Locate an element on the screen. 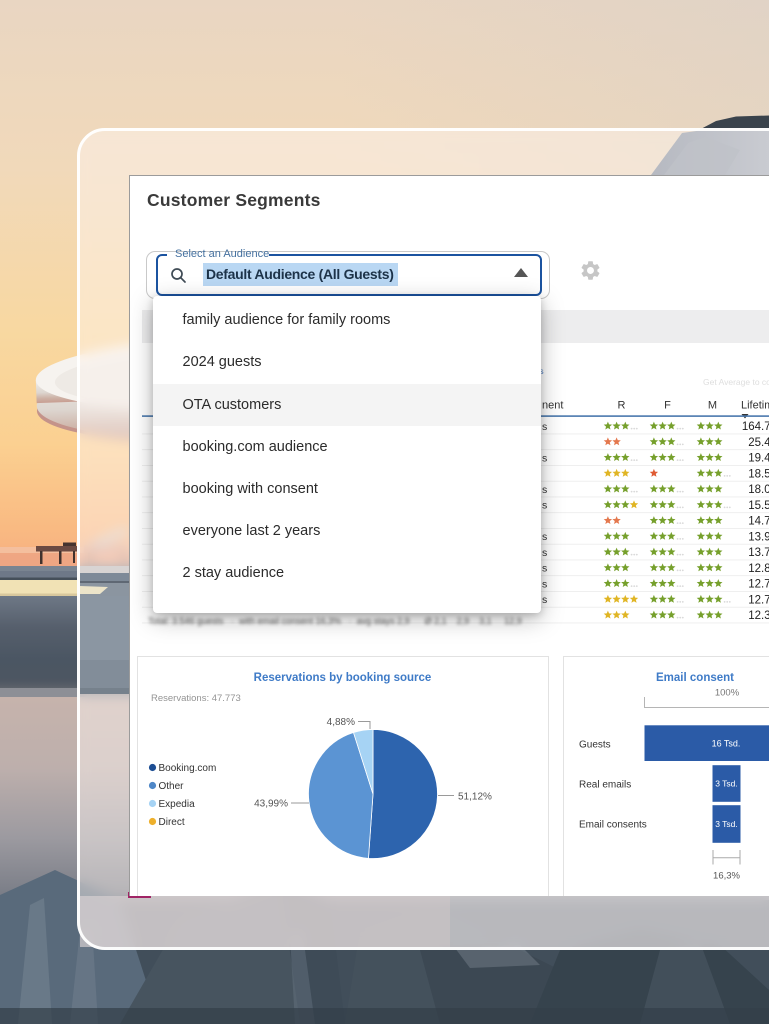  svg-text: Other is located at coordinates (172, 786).